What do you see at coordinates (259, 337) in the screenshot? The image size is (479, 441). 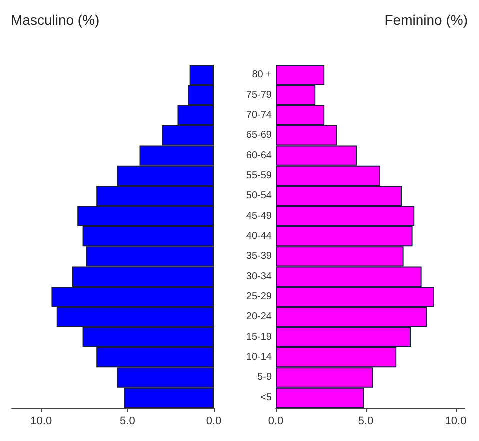 I see `y-tick-label: 15-19` at bounding box center [259, 337].